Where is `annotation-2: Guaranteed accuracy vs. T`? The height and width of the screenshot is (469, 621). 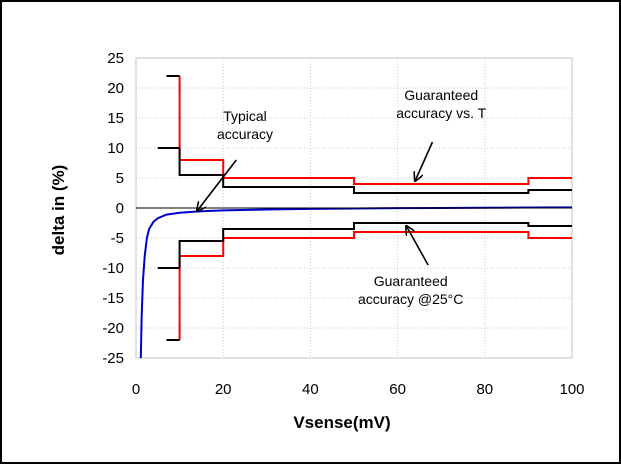
annotation-2: Guaranteed accuracy vs. T is located at coordinates (441, 134).